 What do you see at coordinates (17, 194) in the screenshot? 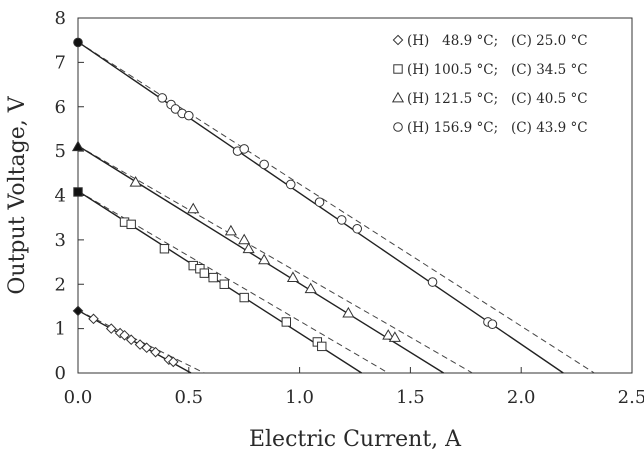
I see `y-axis-title: Output Voltage, V` at bounding box center [17, 194].